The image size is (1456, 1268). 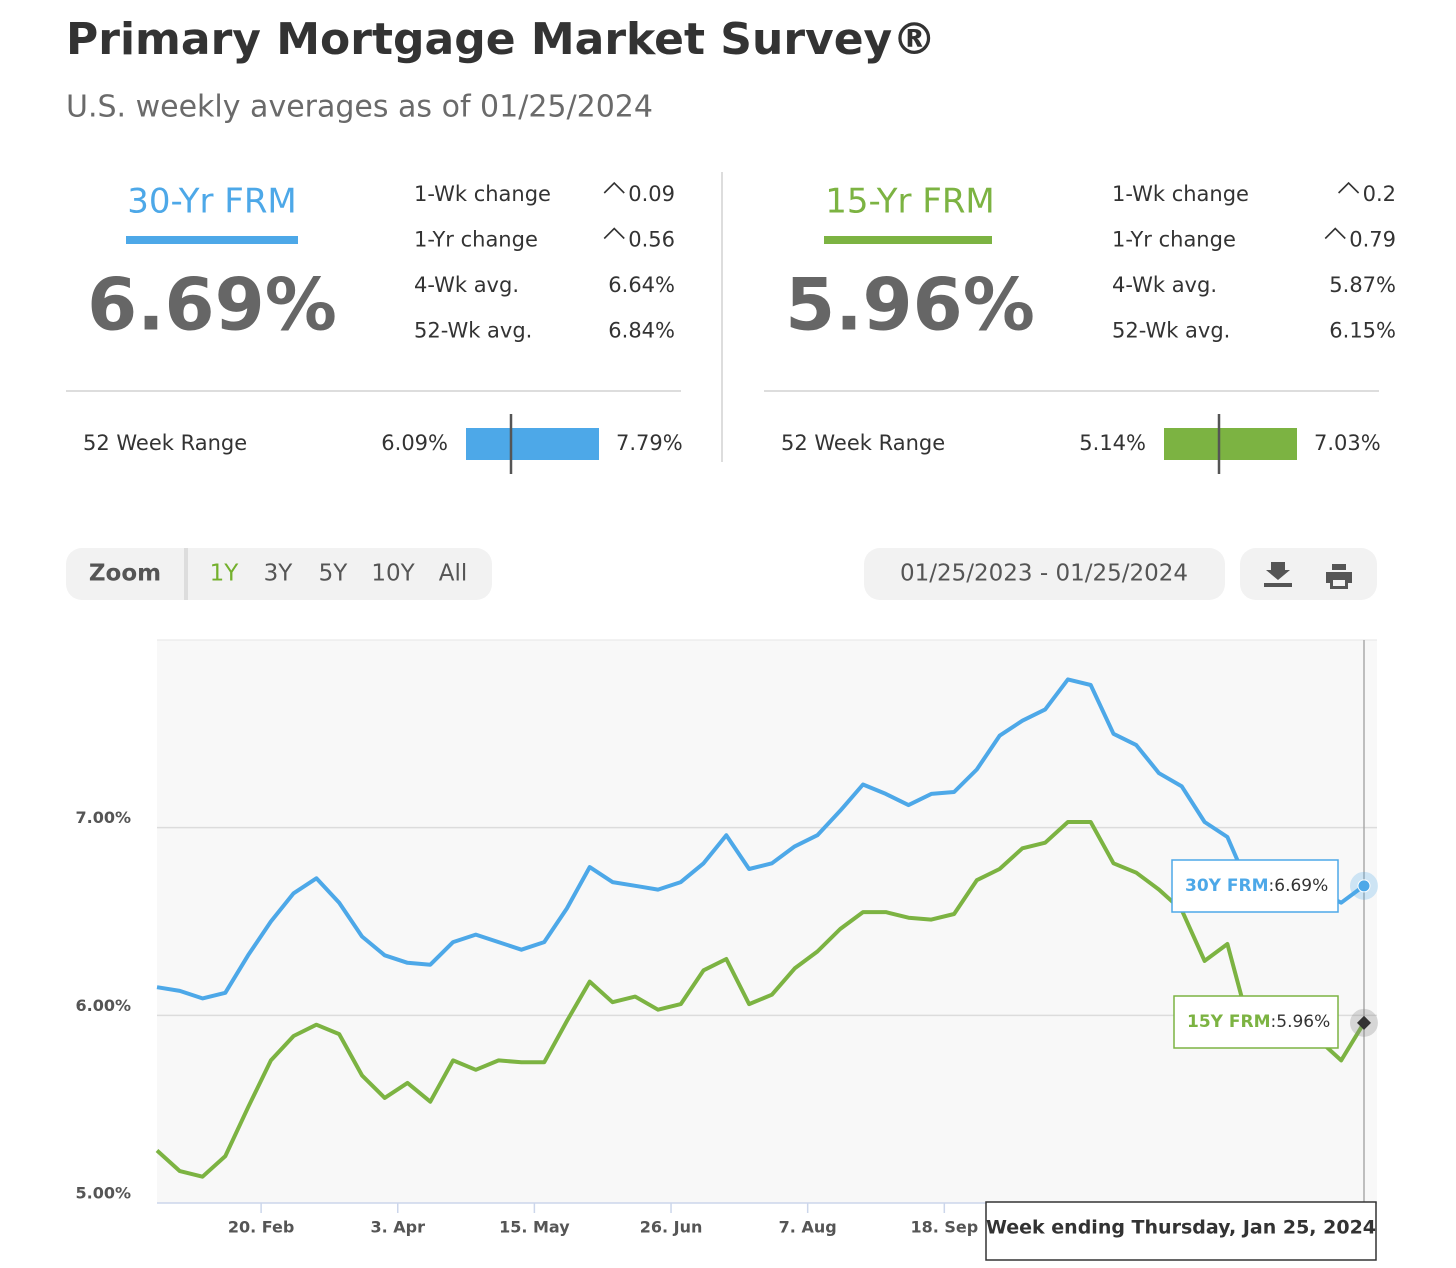 What do you see at coordinates (212, 305) in the screenshot?
I see `panel-rate: 6.69%` at bounding box center [212, 305].